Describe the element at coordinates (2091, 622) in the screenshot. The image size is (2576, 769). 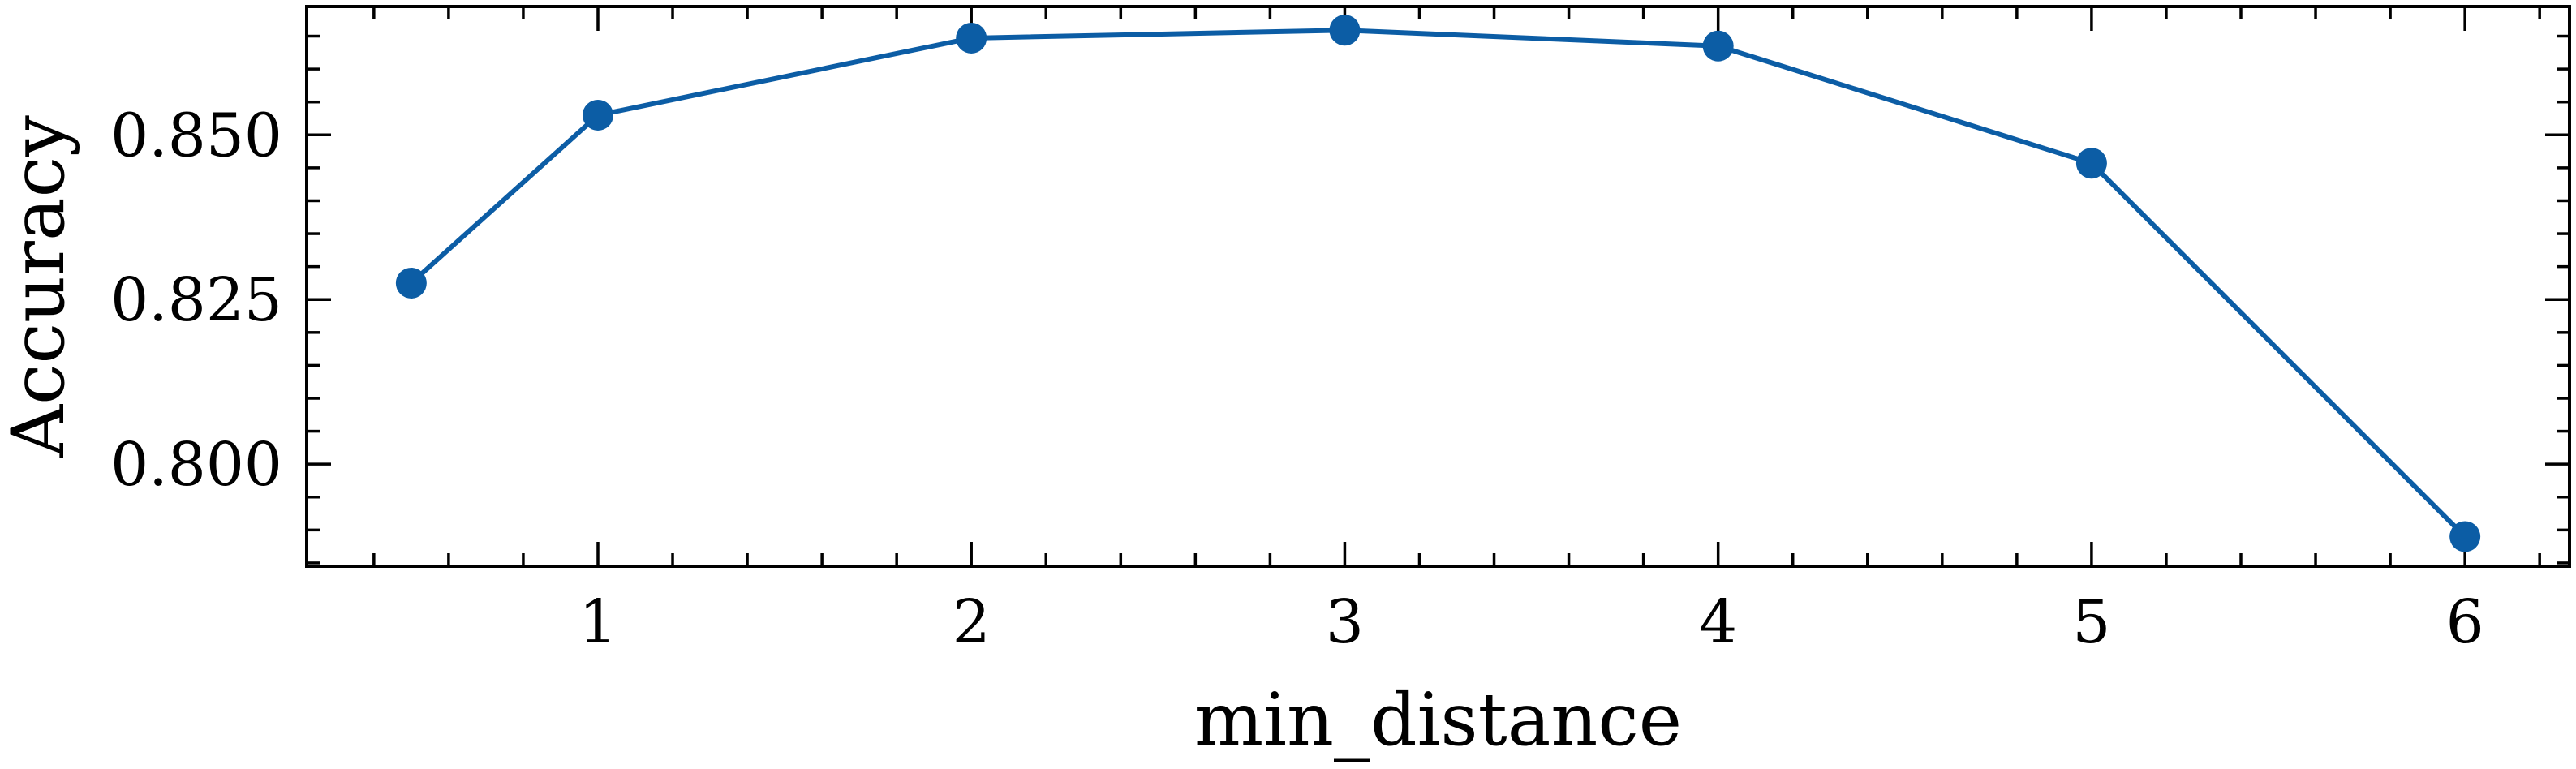
I see `x-tick-label: 5` at that location.